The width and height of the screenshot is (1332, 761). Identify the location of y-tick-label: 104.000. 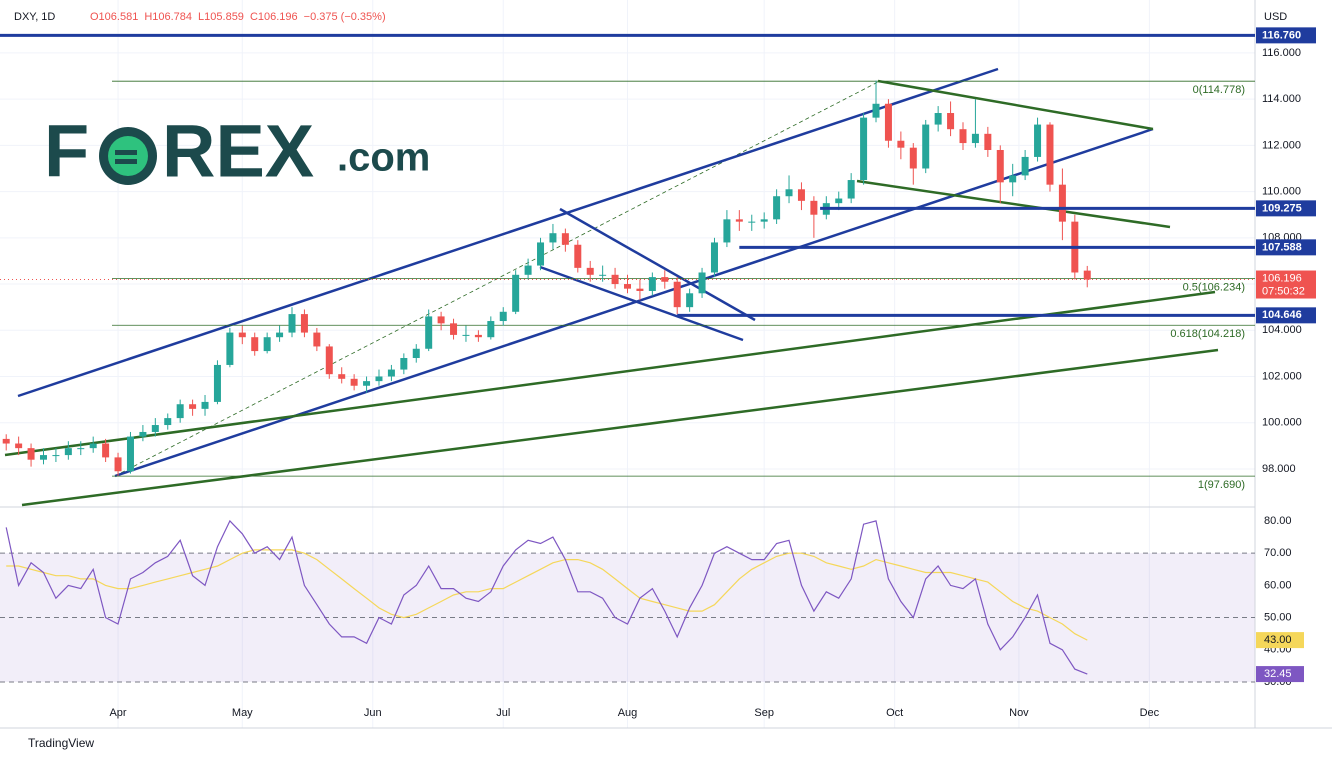
(1282, 330).